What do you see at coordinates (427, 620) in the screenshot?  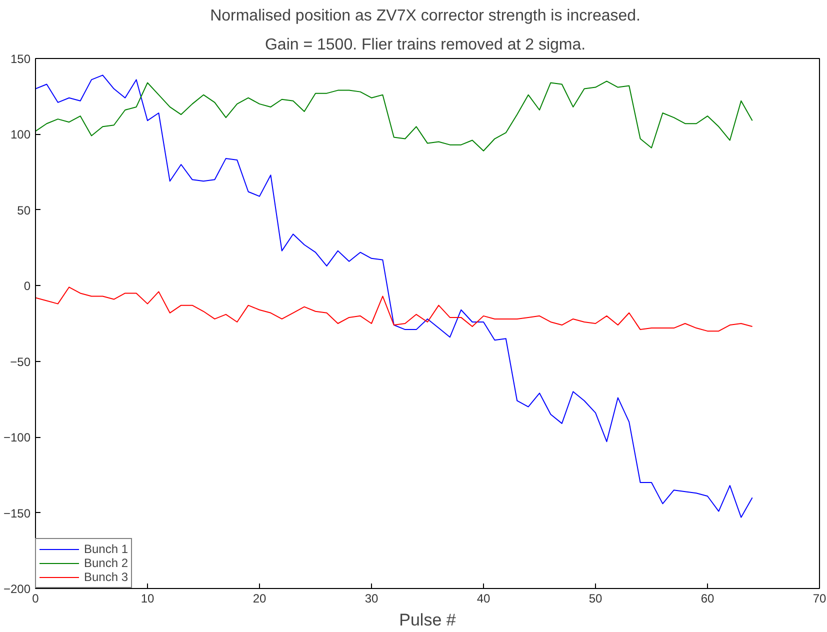 I see `x-axis-title: Pulse #` at bounding box center [427, 620].